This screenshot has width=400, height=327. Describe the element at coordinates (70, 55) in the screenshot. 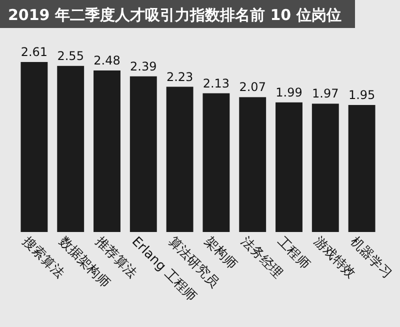

I see `data-label: 2.55` at that location.